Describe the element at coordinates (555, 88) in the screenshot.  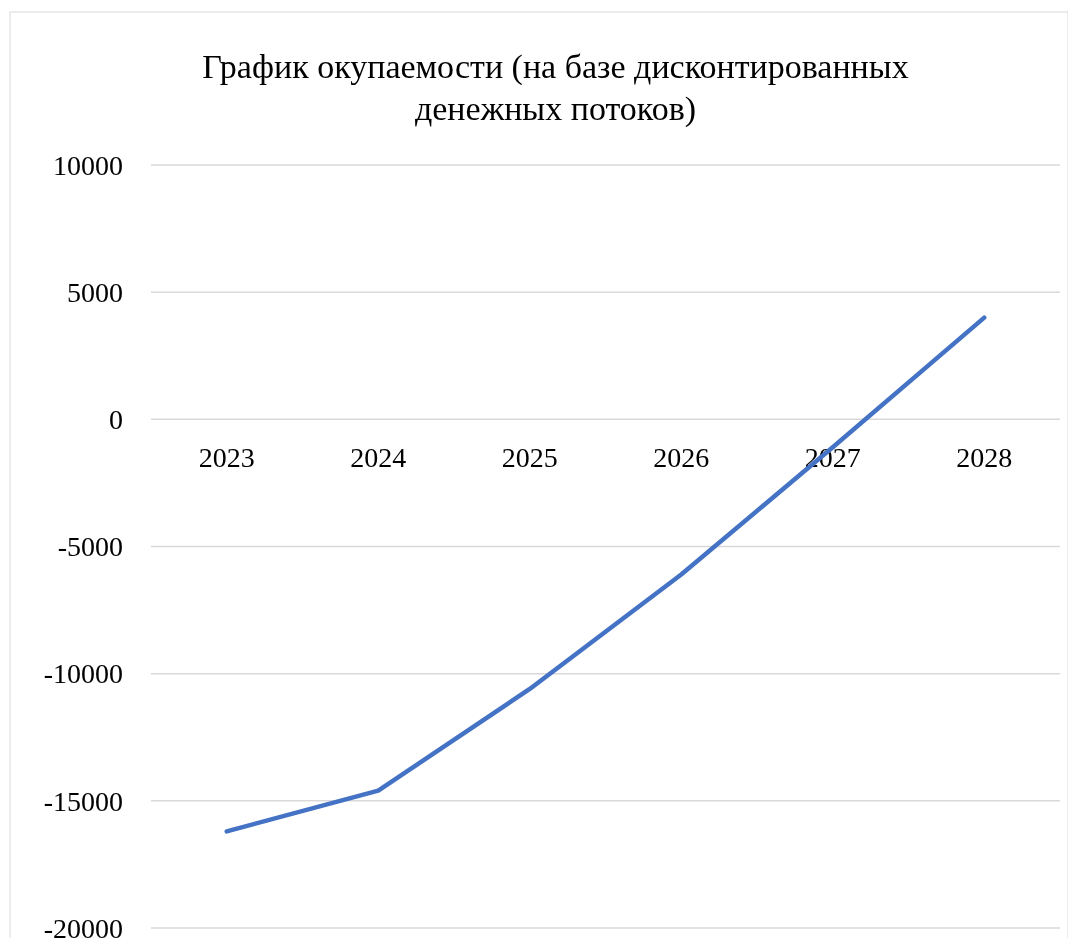
I see `chart-title: График окупаемости (на базе дисконтированных денежных потоков)` at that location.